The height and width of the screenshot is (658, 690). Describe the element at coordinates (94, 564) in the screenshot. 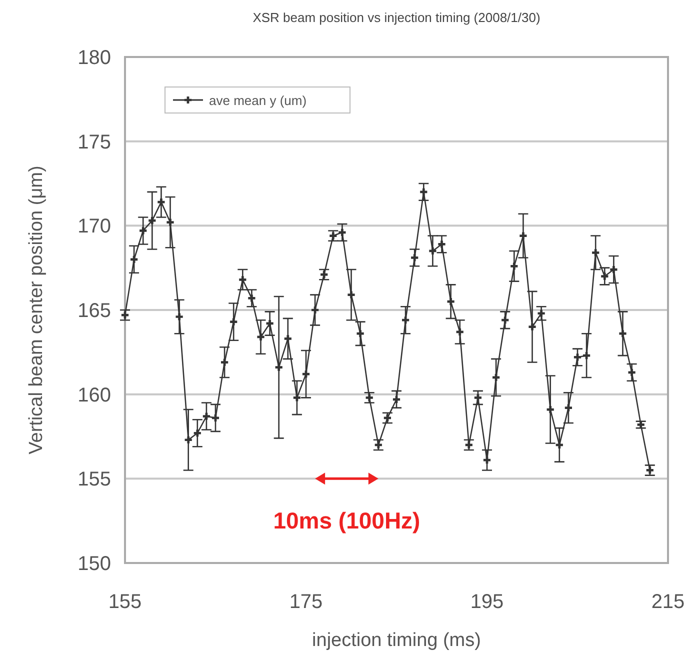

I see `y-tick-label: 150` at that location.